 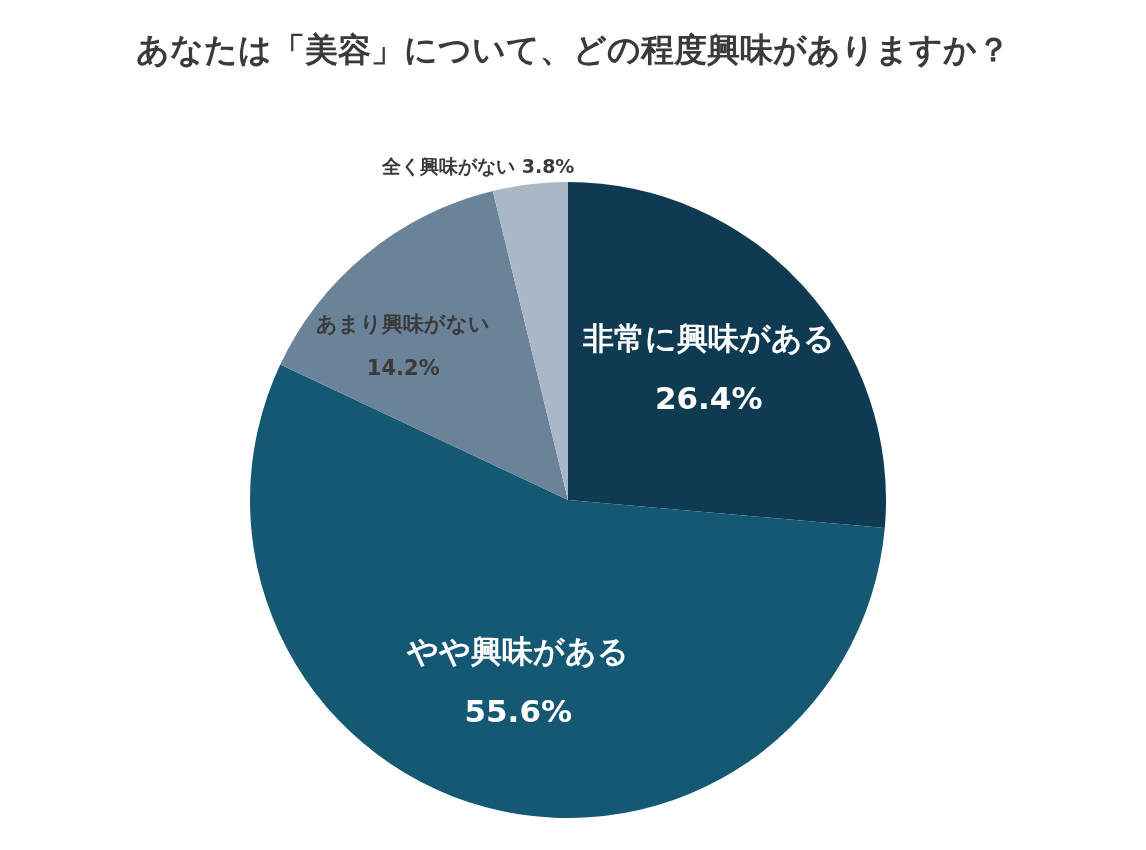 I want to click on slice-label: やや興味がある, so click(x=518, y=651).